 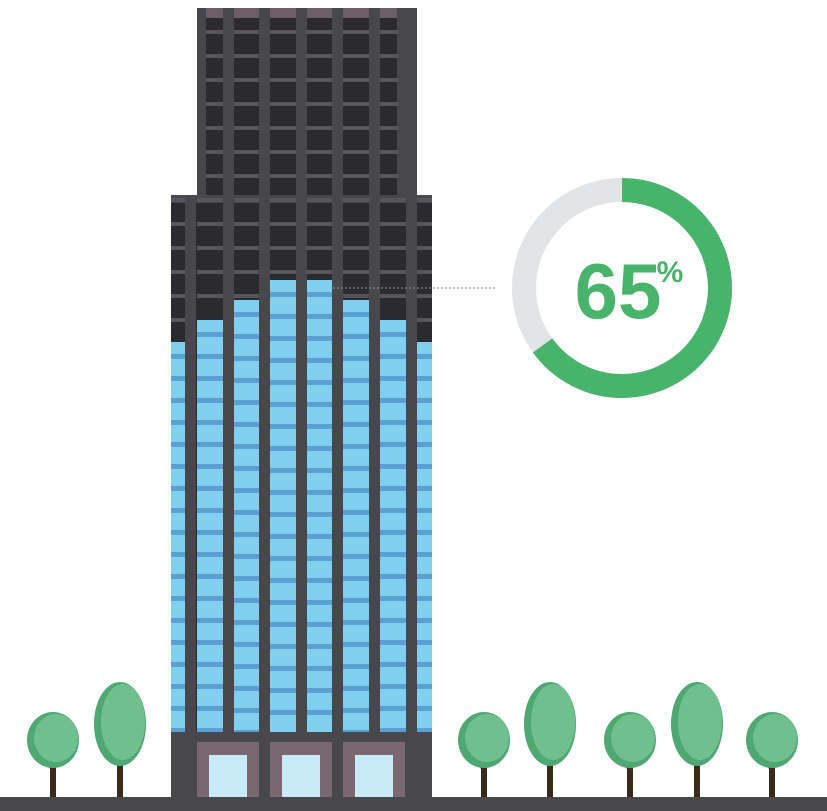 I want to click on donut-progress-icon: 65 %, so click(x=622, y=288).